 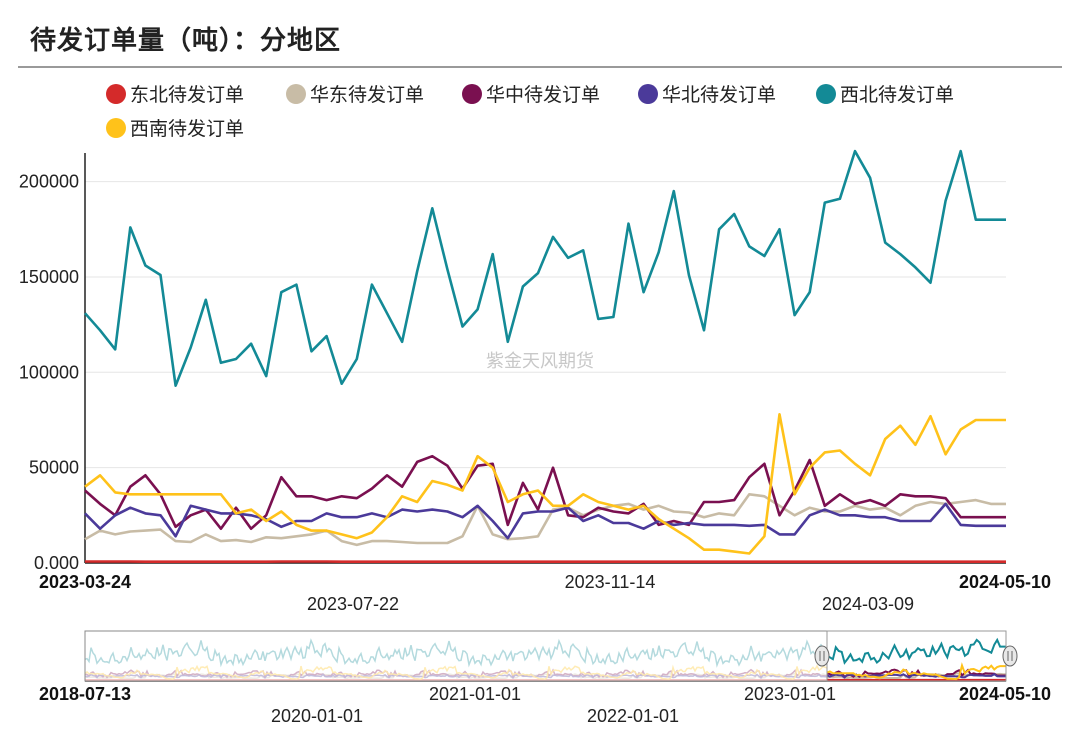 What do you see at coordinates (353, 604) in the screenshot?
I see `x-tick-label: 2023-07-22` at bounding box center [353, 604].